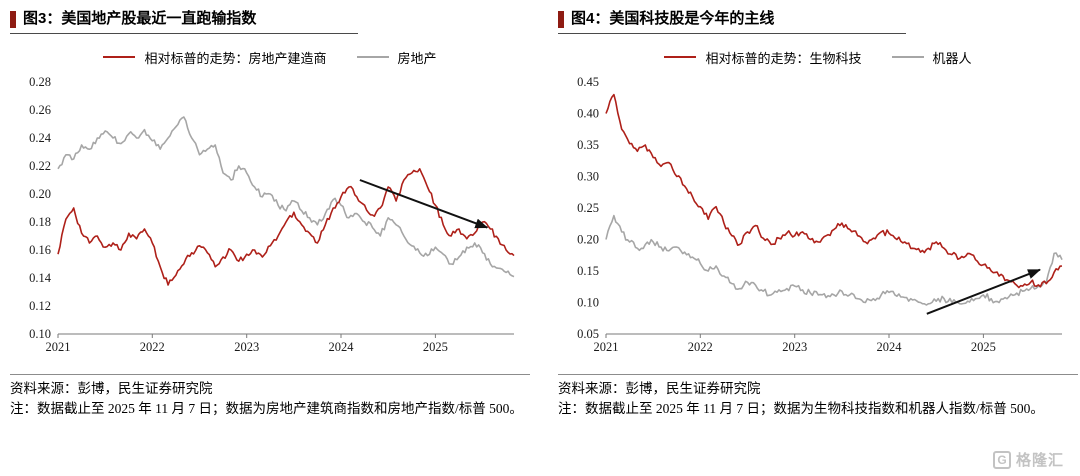 This screenshot has height=476, width=1080. I want to click on svg-text: 0.16, so click(40, 250).